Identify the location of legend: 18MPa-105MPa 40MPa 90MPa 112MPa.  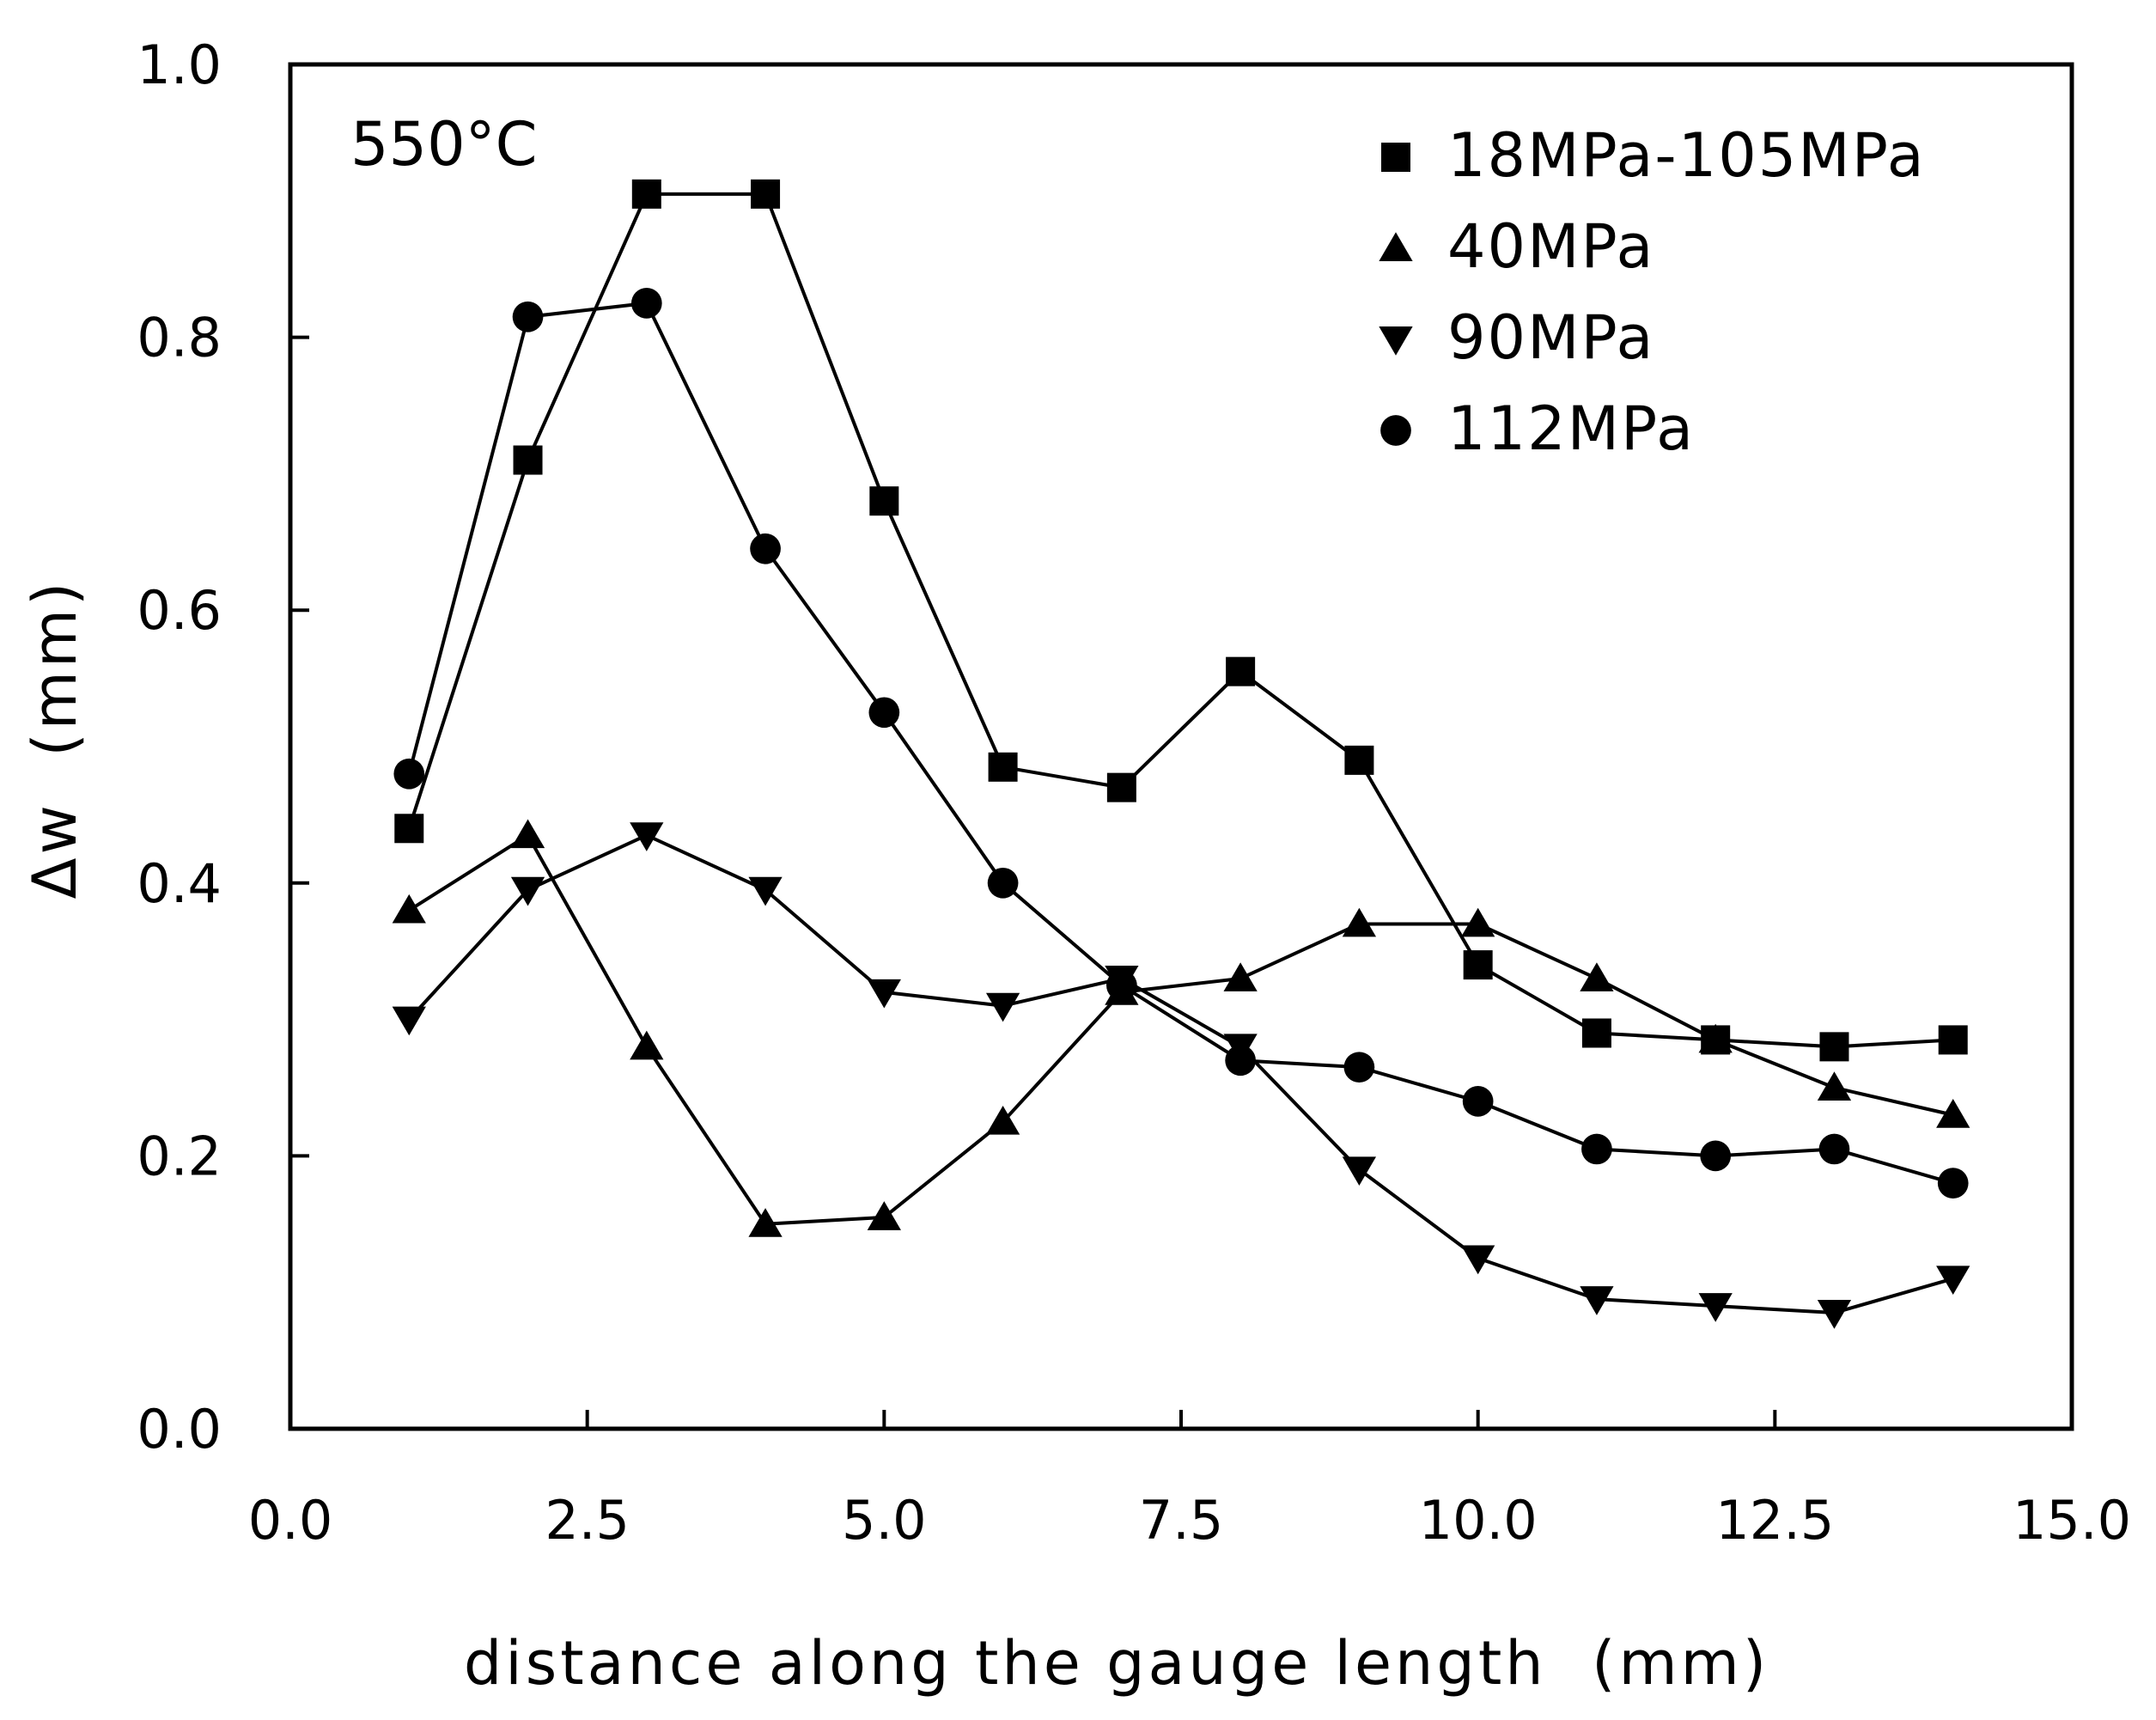
(1652, 292).